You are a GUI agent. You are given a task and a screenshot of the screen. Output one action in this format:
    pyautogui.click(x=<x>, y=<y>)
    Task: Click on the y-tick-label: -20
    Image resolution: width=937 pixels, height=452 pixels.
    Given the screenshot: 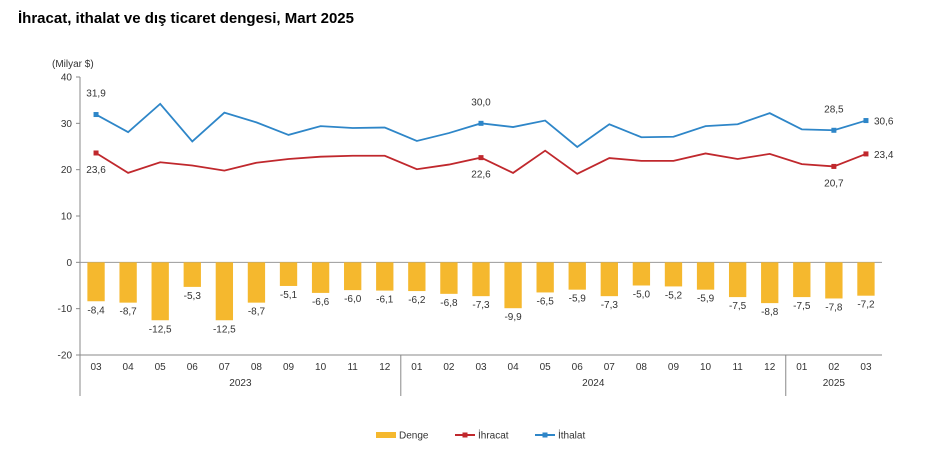 What is the action you would take?
    pyautogui.click(x=65, y=356)
    